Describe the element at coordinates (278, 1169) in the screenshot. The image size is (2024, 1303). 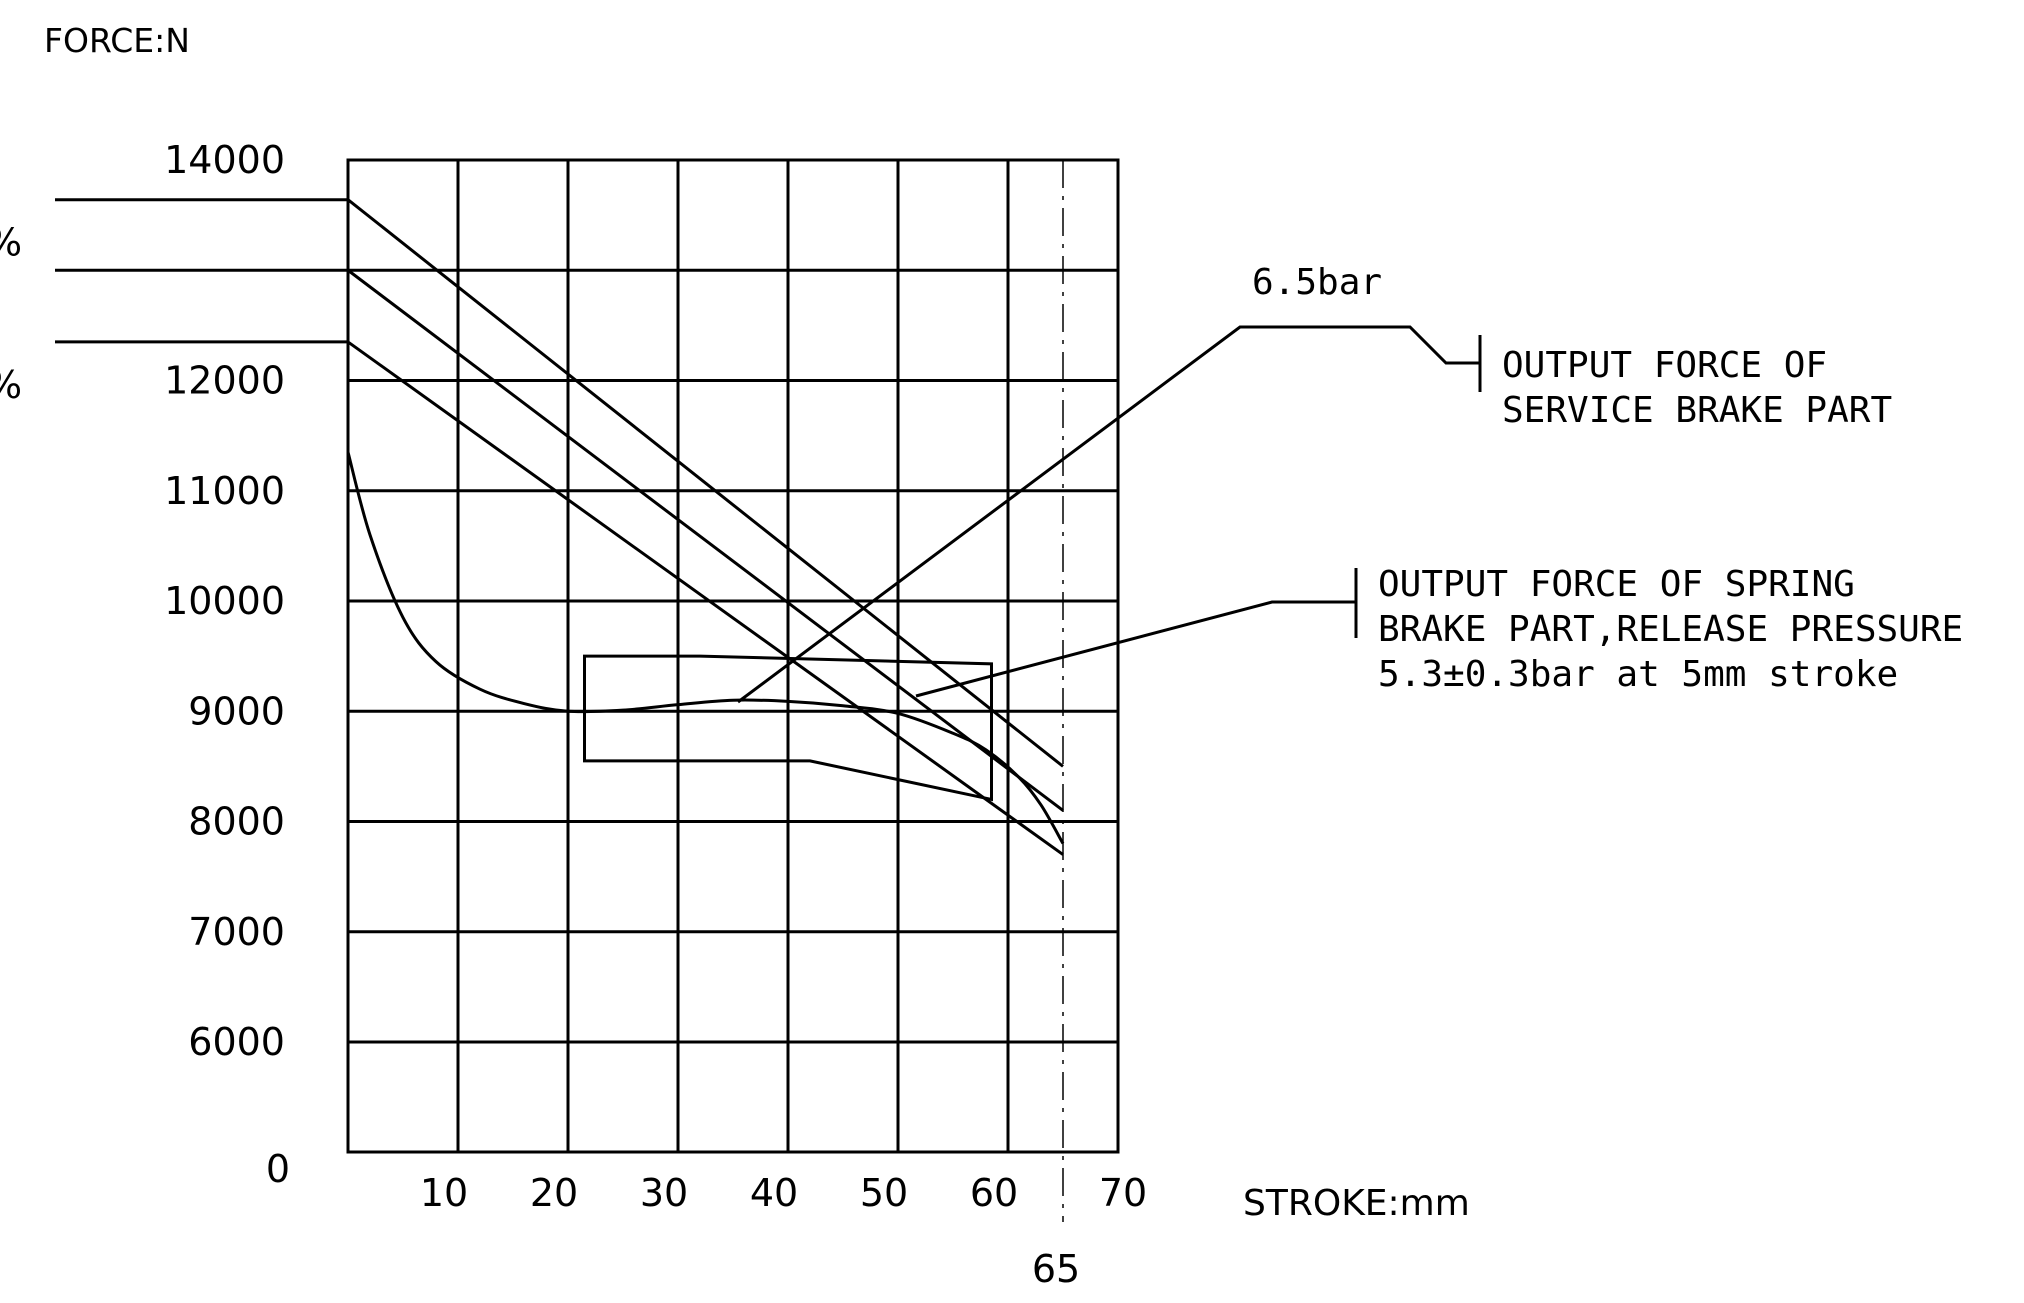
I see `y-tick-label-0: 0` at that location.